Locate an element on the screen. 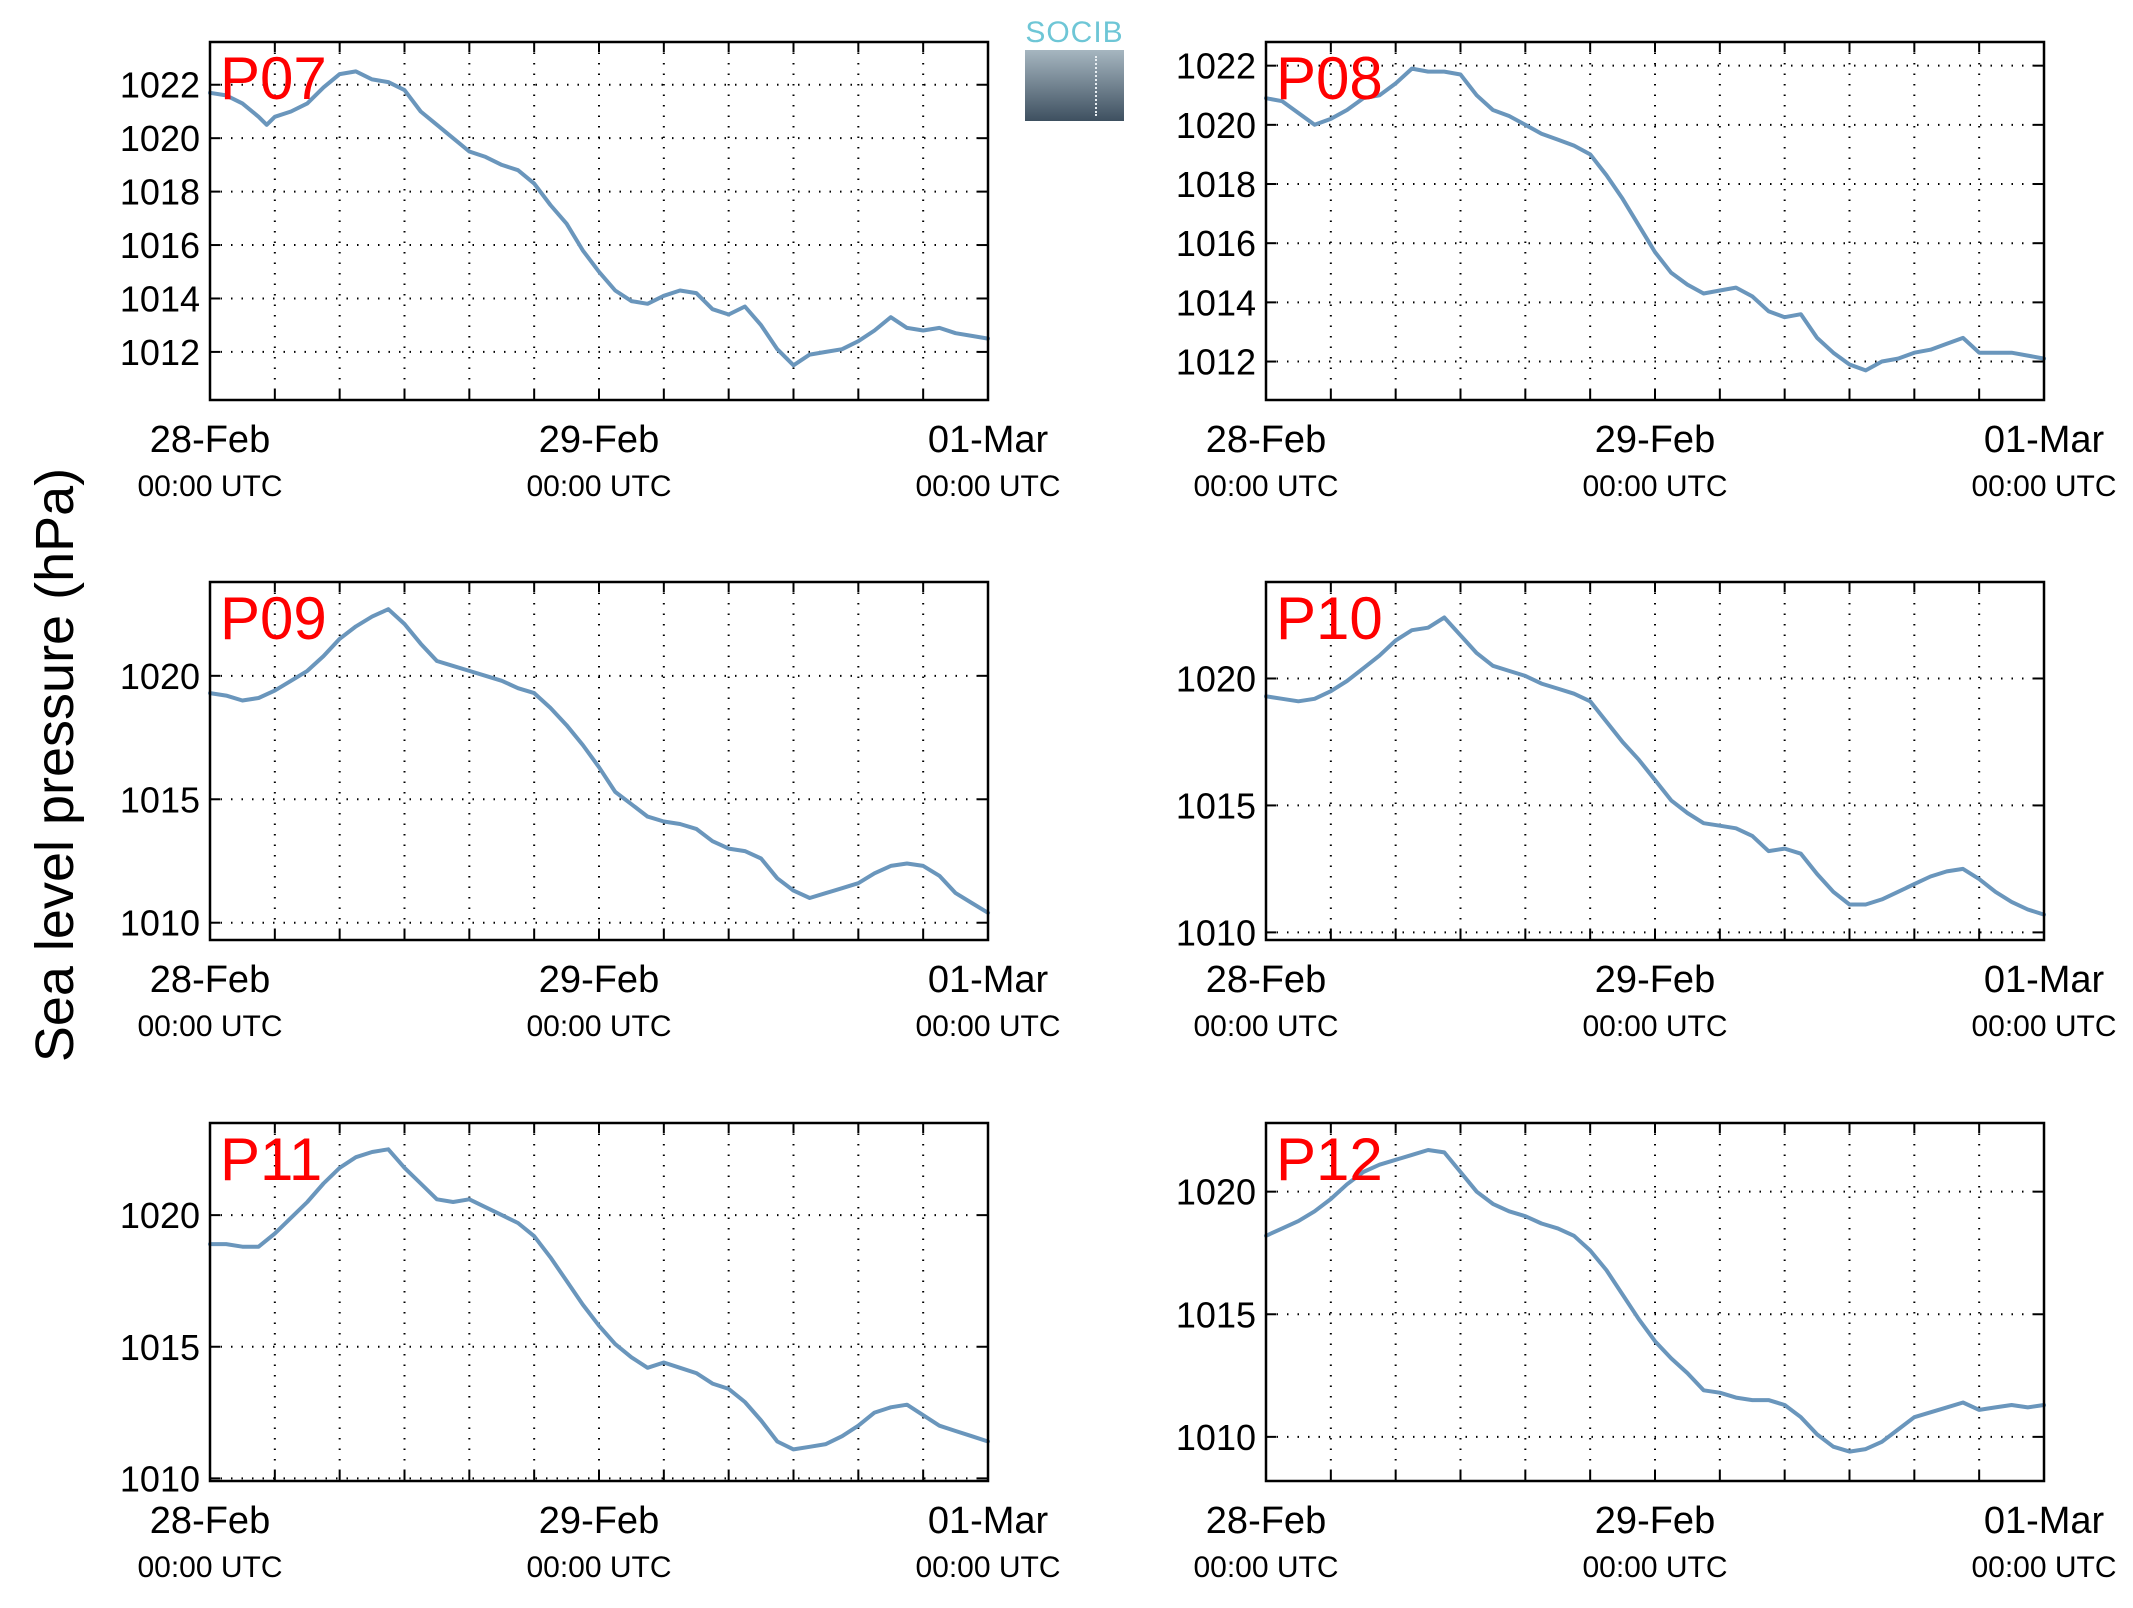 This screenshot has height=1608, width=2133. panel-label: P10 is located at coordinates (1329, 618).